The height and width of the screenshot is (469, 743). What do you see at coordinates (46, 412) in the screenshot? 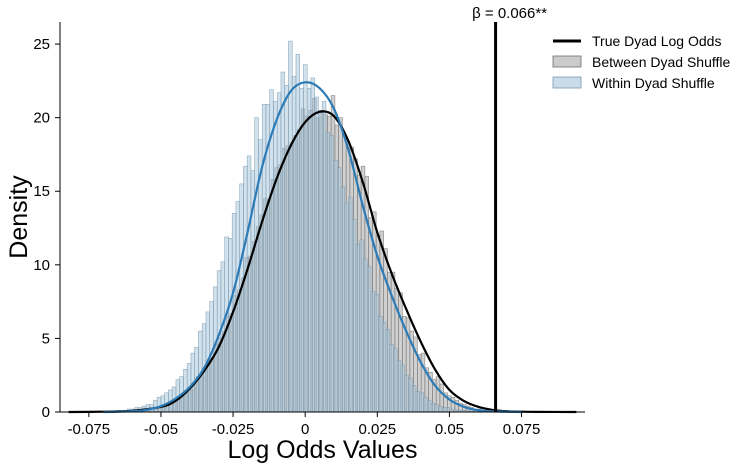
I see `y-tick-label: 0` at bounding box center [46, 412].